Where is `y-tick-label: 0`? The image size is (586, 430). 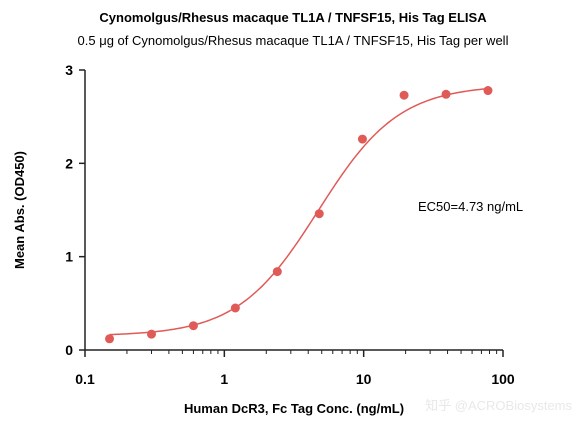
y-tick-label: 0 is located at coordinates (69, 350).